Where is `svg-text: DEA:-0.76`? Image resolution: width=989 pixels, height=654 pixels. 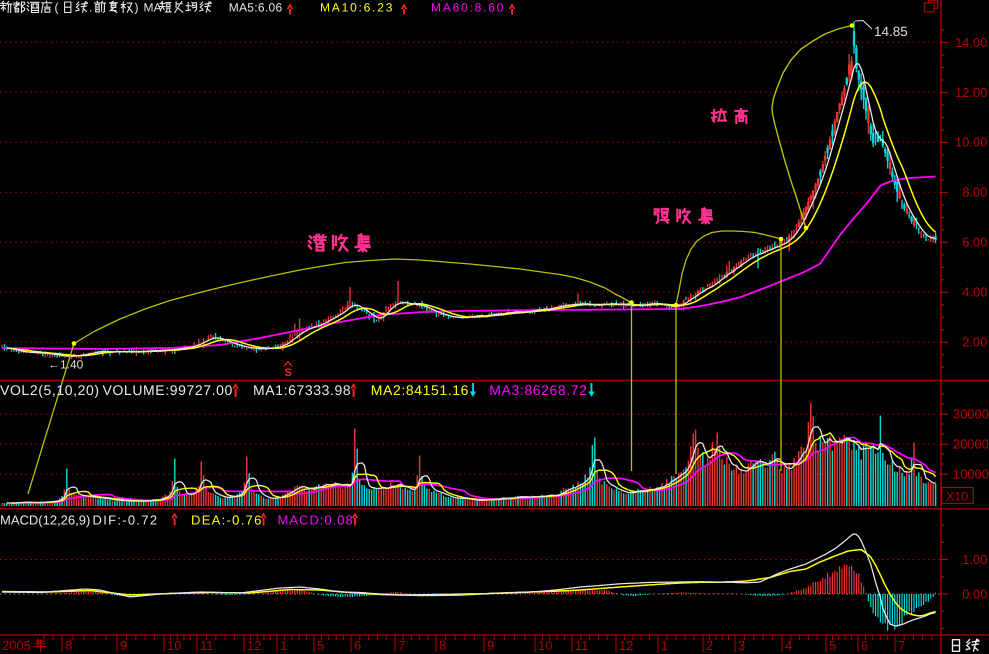 svg-text: DEA:-0.76 is located at coordinates (227, 520).